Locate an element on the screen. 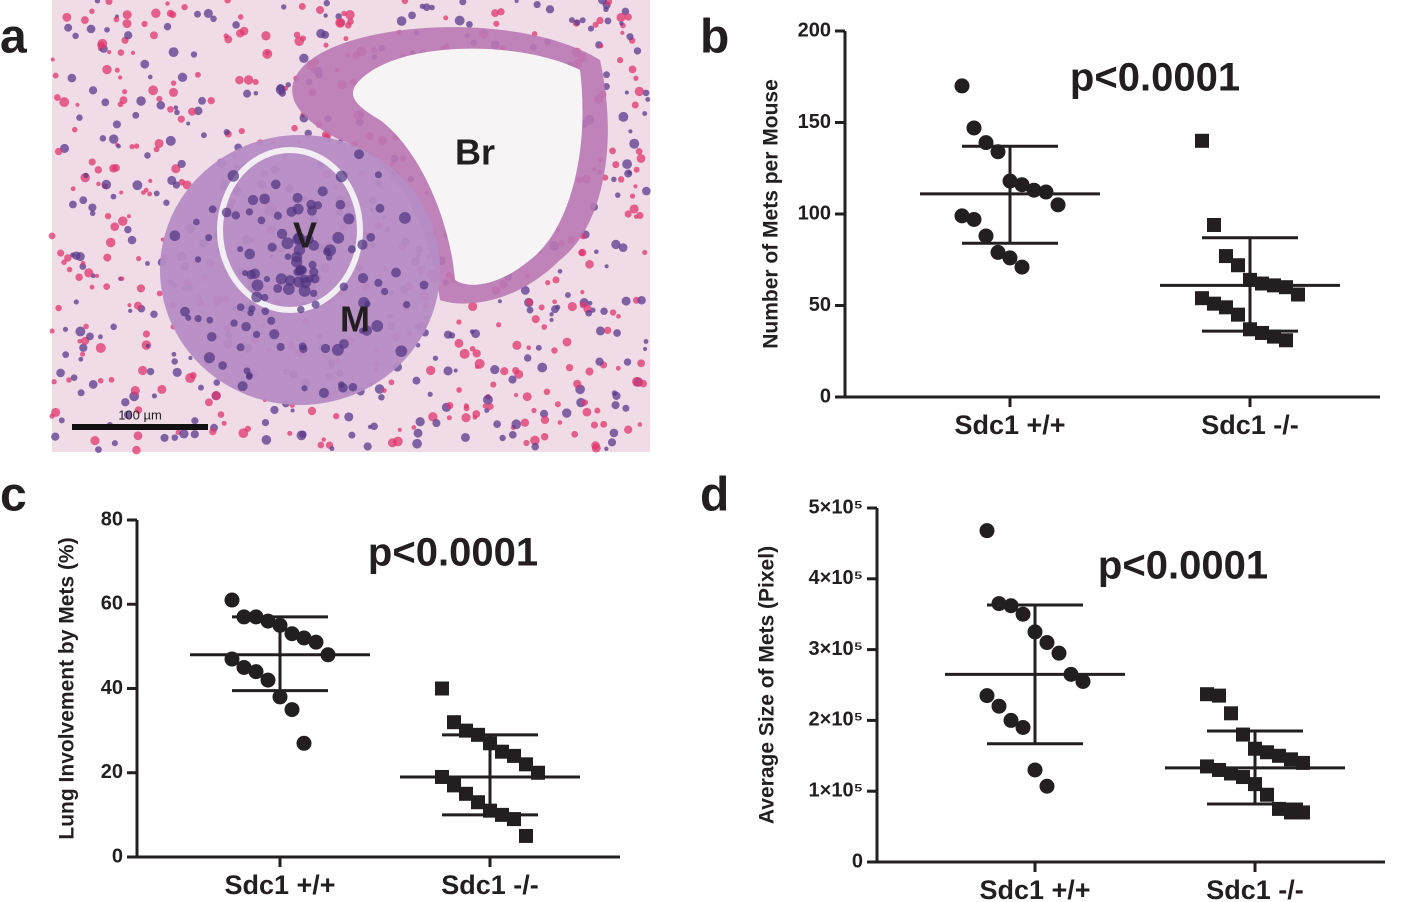  bronchus-lumen is located at coordinates (467, 166).